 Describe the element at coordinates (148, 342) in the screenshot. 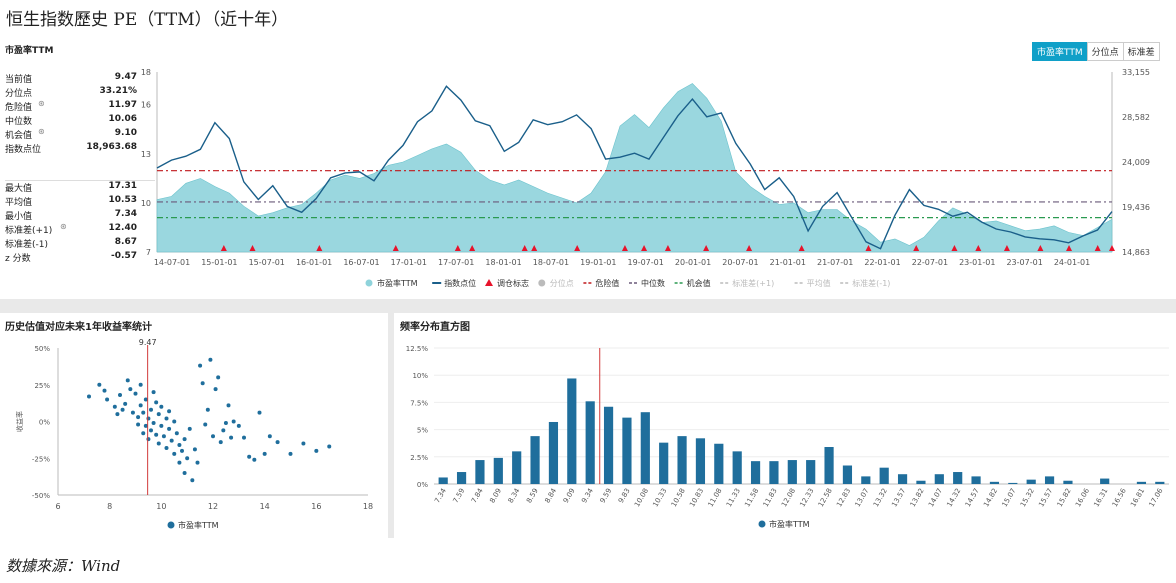

I see `current-value-label: 9.47` at that location.